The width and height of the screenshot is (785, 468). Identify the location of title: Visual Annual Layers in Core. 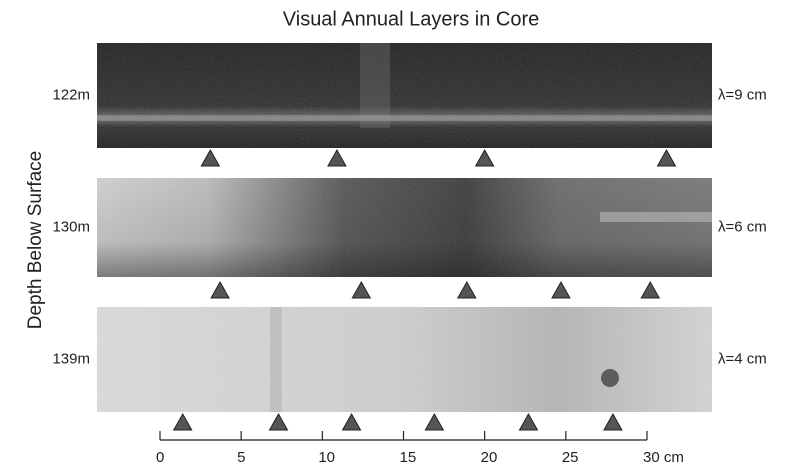
(411, 19).